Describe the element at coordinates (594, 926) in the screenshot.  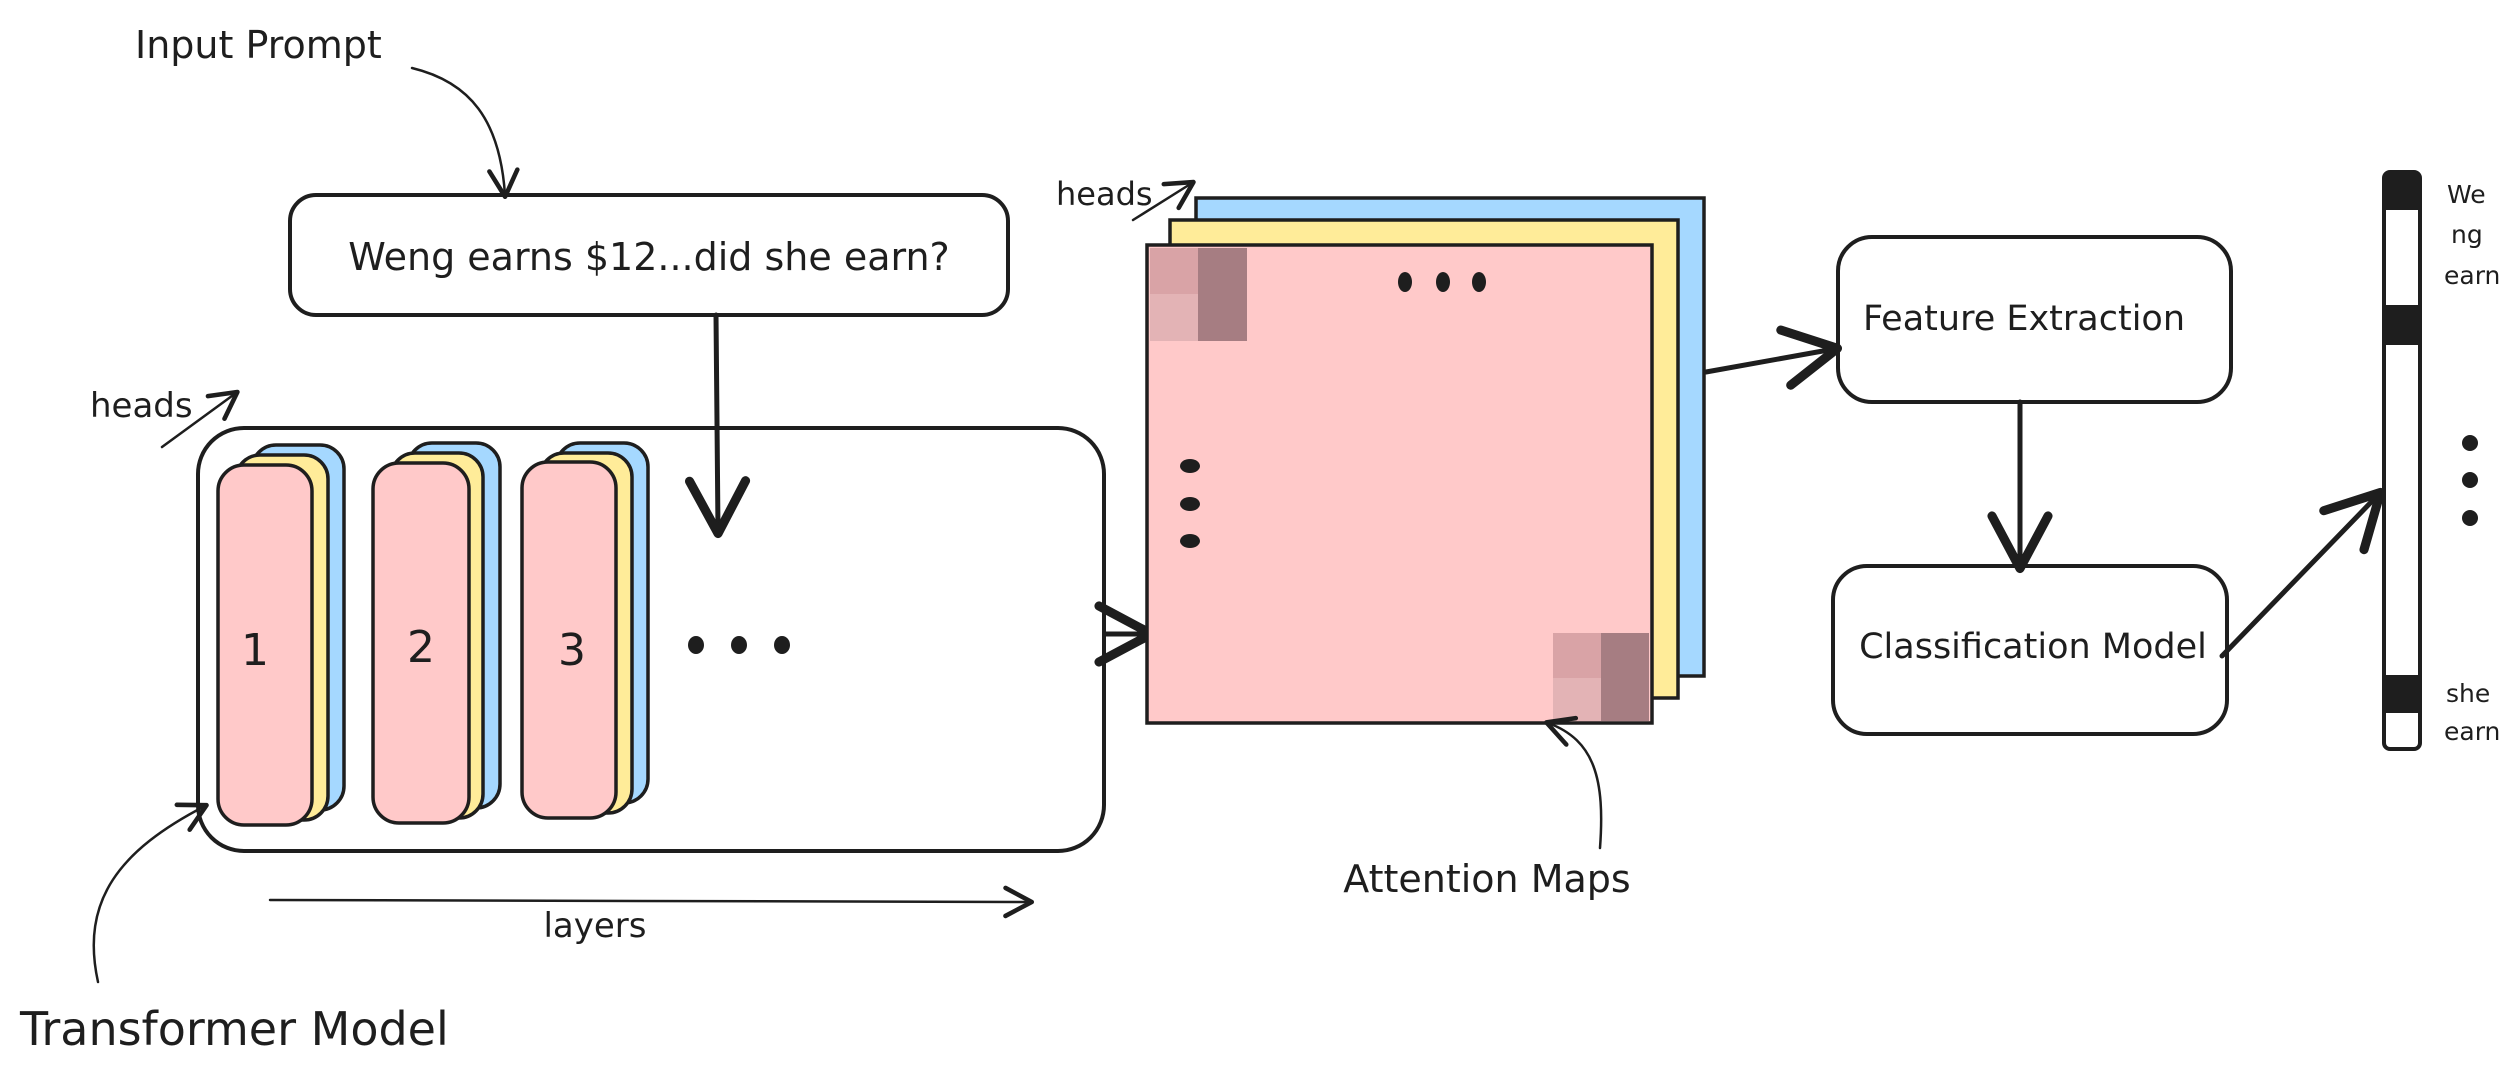
I see `layers-label: layers` at that location.